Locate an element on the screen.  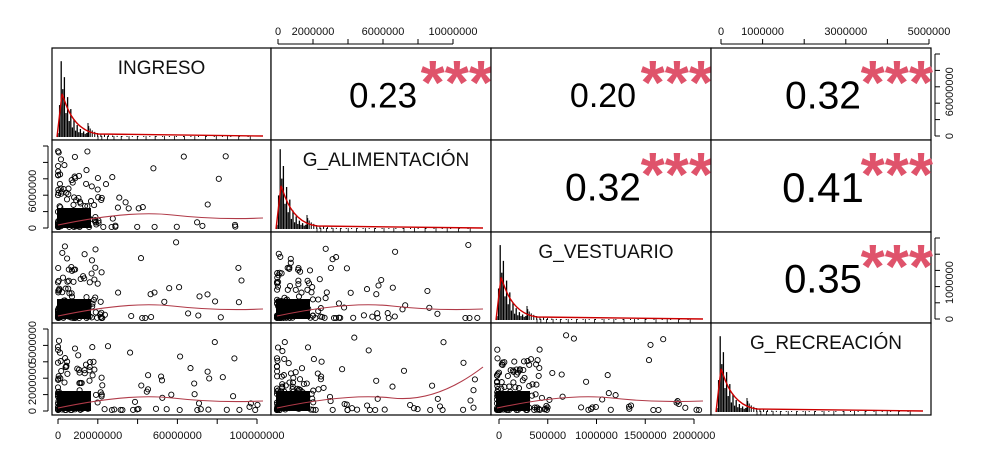
right-axis-ingreso: 0 60000000 is located at coordinates (945, 96).